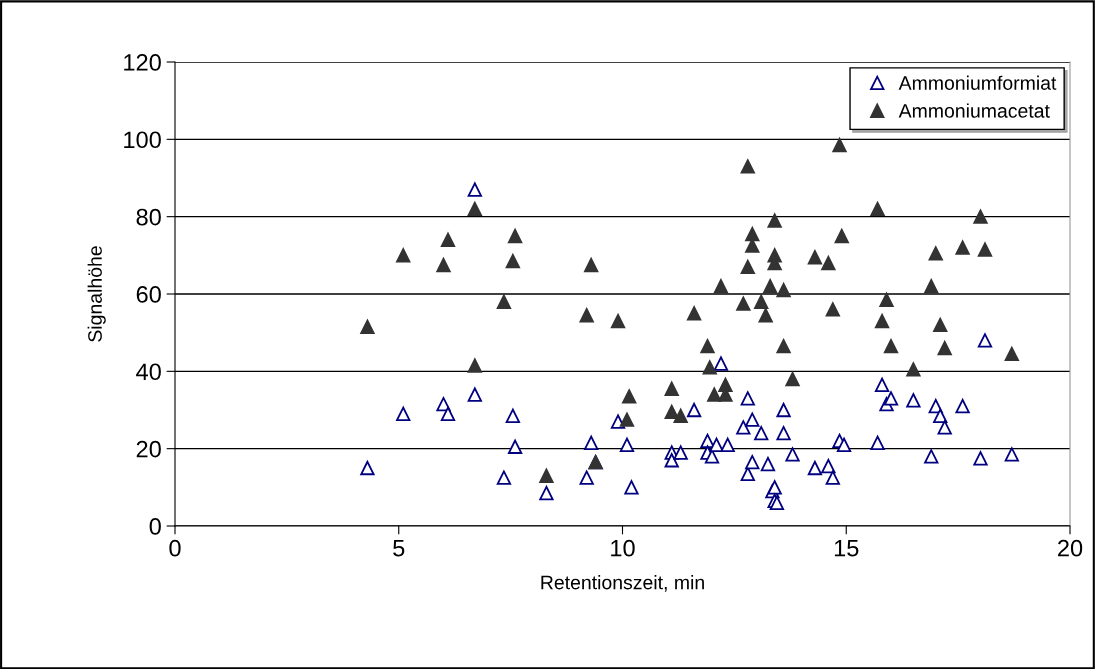 The image size is (1096, 669). Describe the element at coordinates (148, 217) in the screenshot. I see `y-tick-label: 80` at that location.